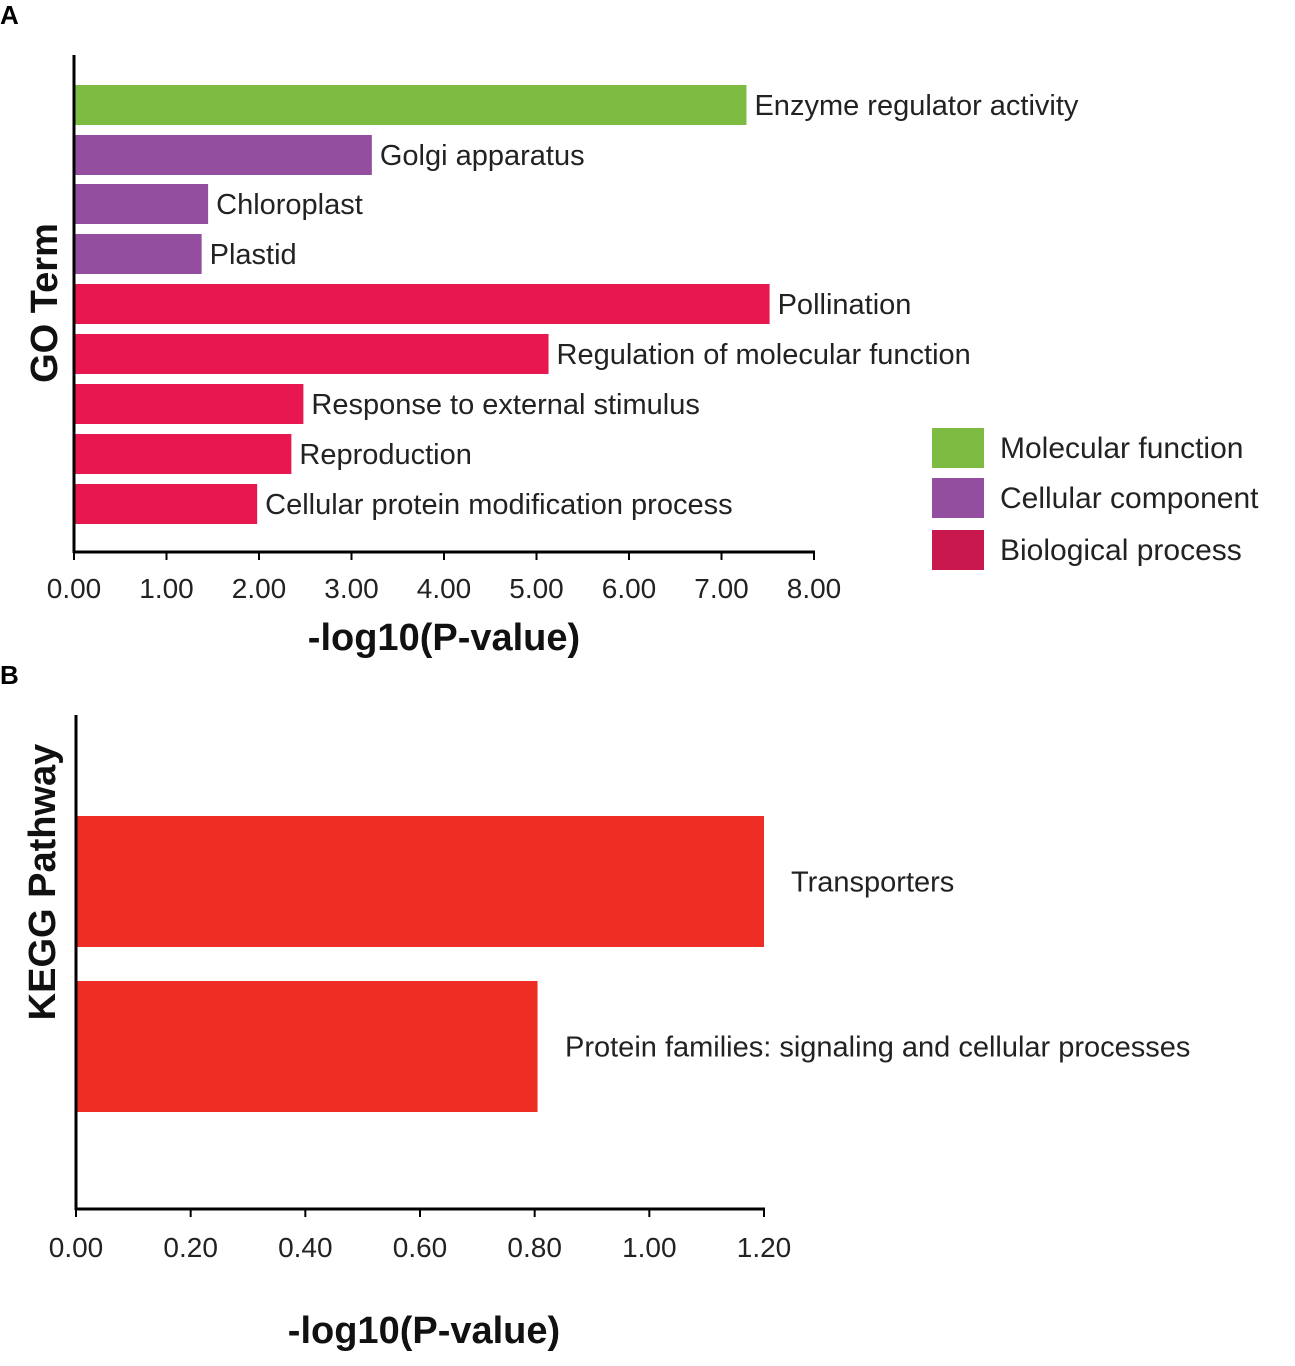 This screenshot has width=1295, height=1366. I want to click on legend-label: Cellular component, so click(1129, 498).